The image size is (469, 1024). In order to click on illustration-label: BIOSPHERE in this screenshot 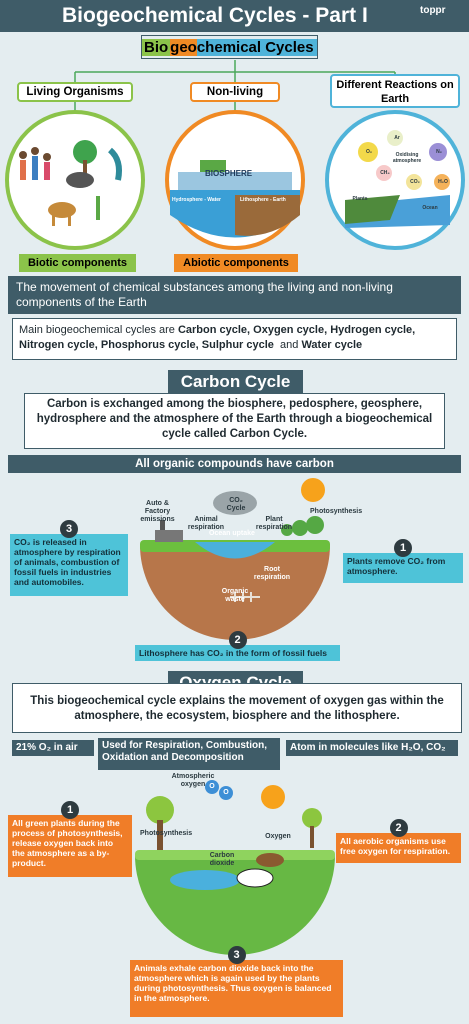, I will do `click(229, 173)`.